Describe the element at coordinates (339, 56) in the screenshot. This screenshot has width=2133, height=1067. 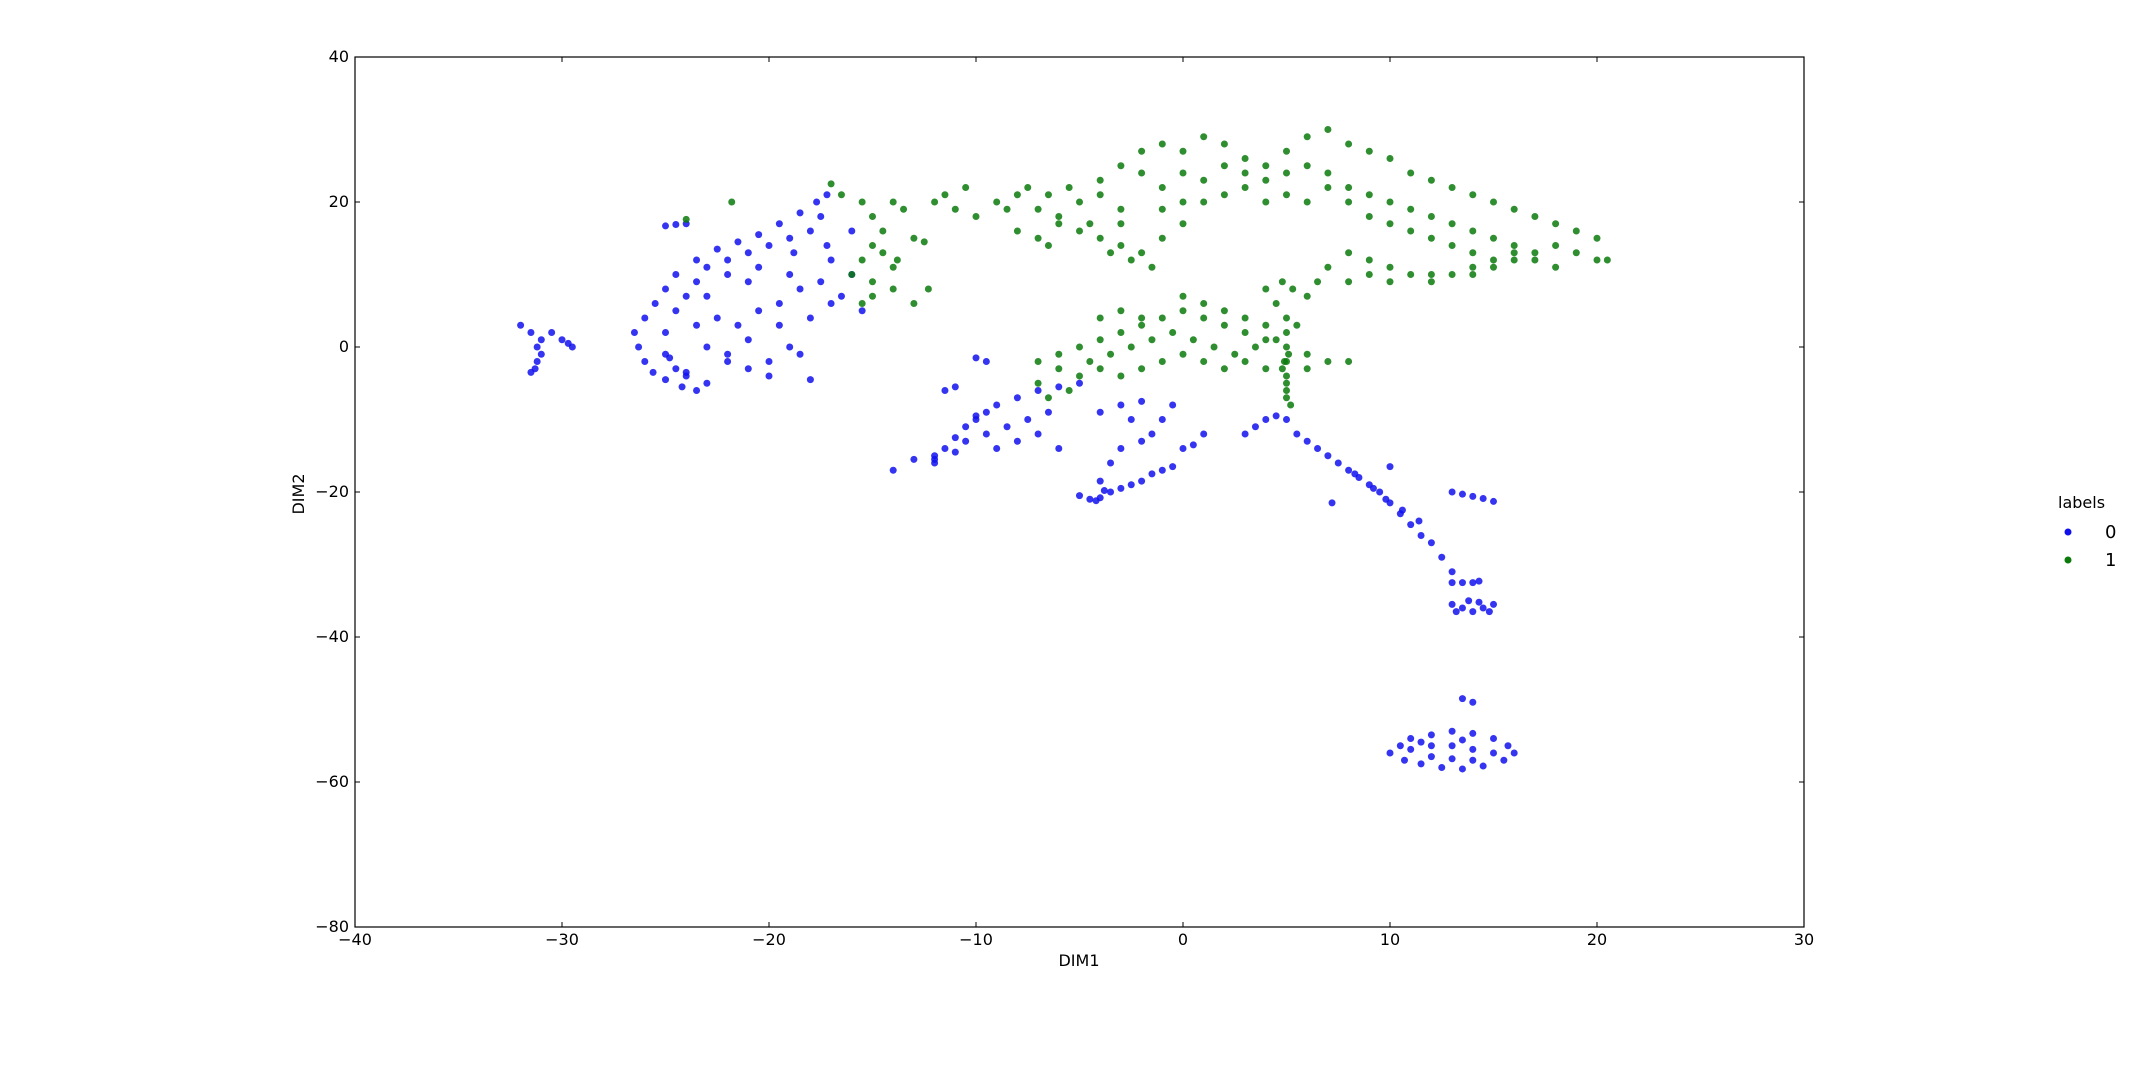
I see `y-tick-label: 40` at that location.